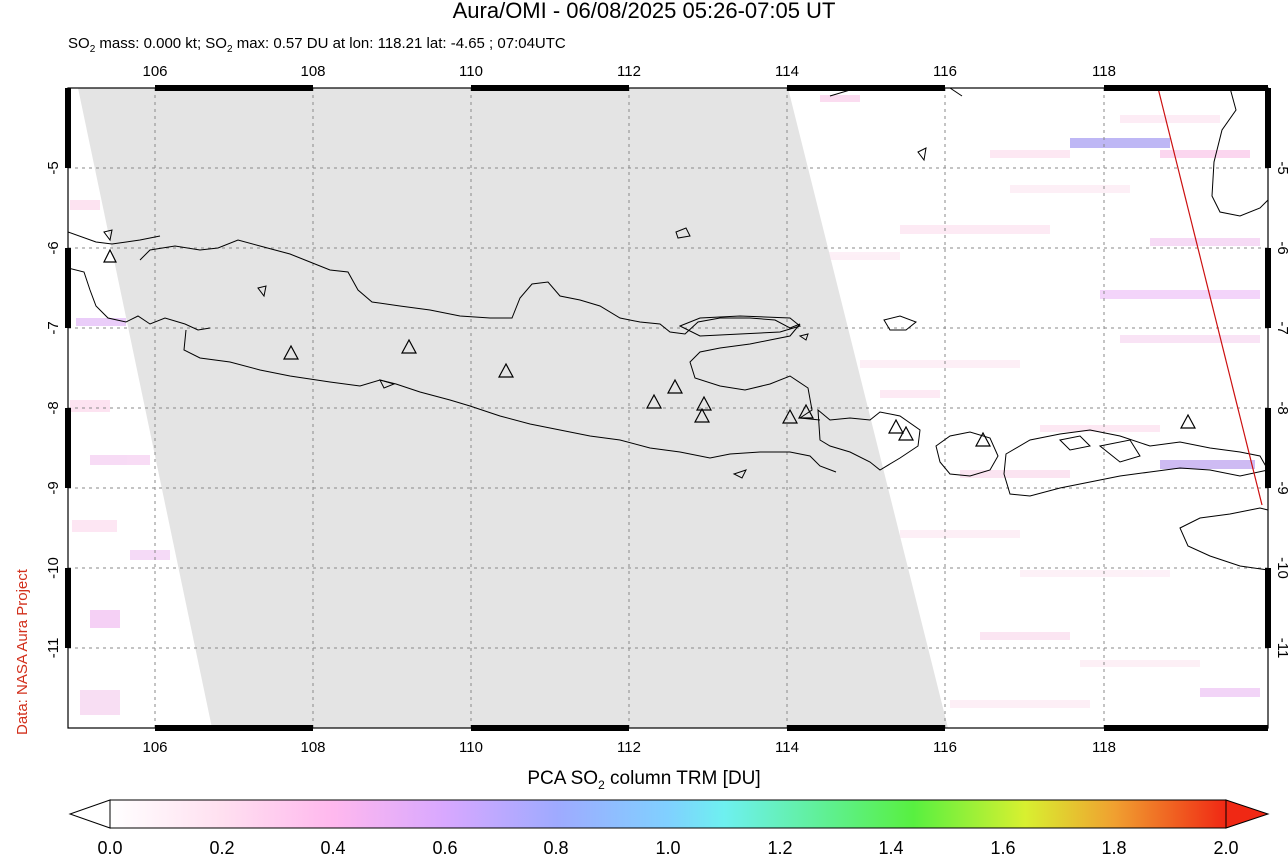 The height and width of the screenshot is (855, 1288). Describe the element at coordinates (644, 11) in the screenshot. I see `map-title: Aura/OMI - 06/08/2025 05:26-07:05 UT` at that location.